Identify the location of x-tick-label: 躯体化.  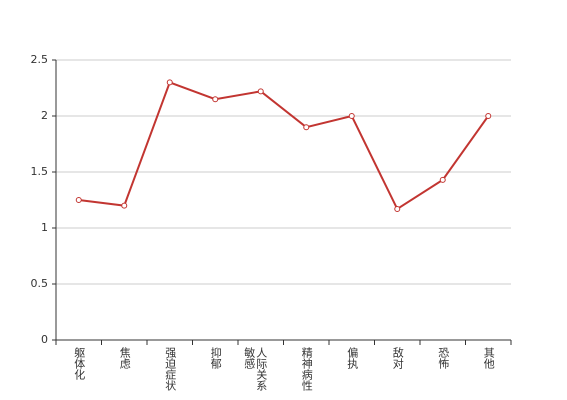
(79, 363).